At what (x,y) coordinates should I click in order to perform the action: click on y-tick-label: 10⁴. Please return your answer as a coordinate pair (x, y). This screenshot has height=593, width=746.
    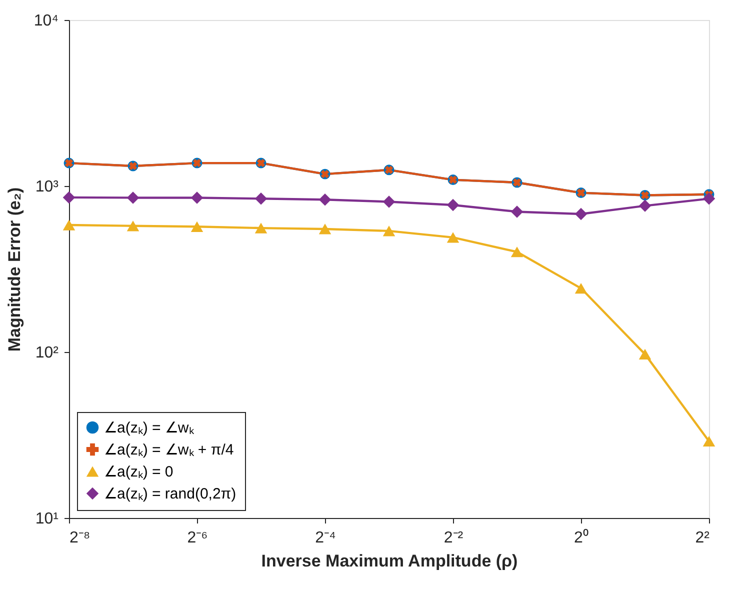
    Looking at the image, I should click on (46, 21).